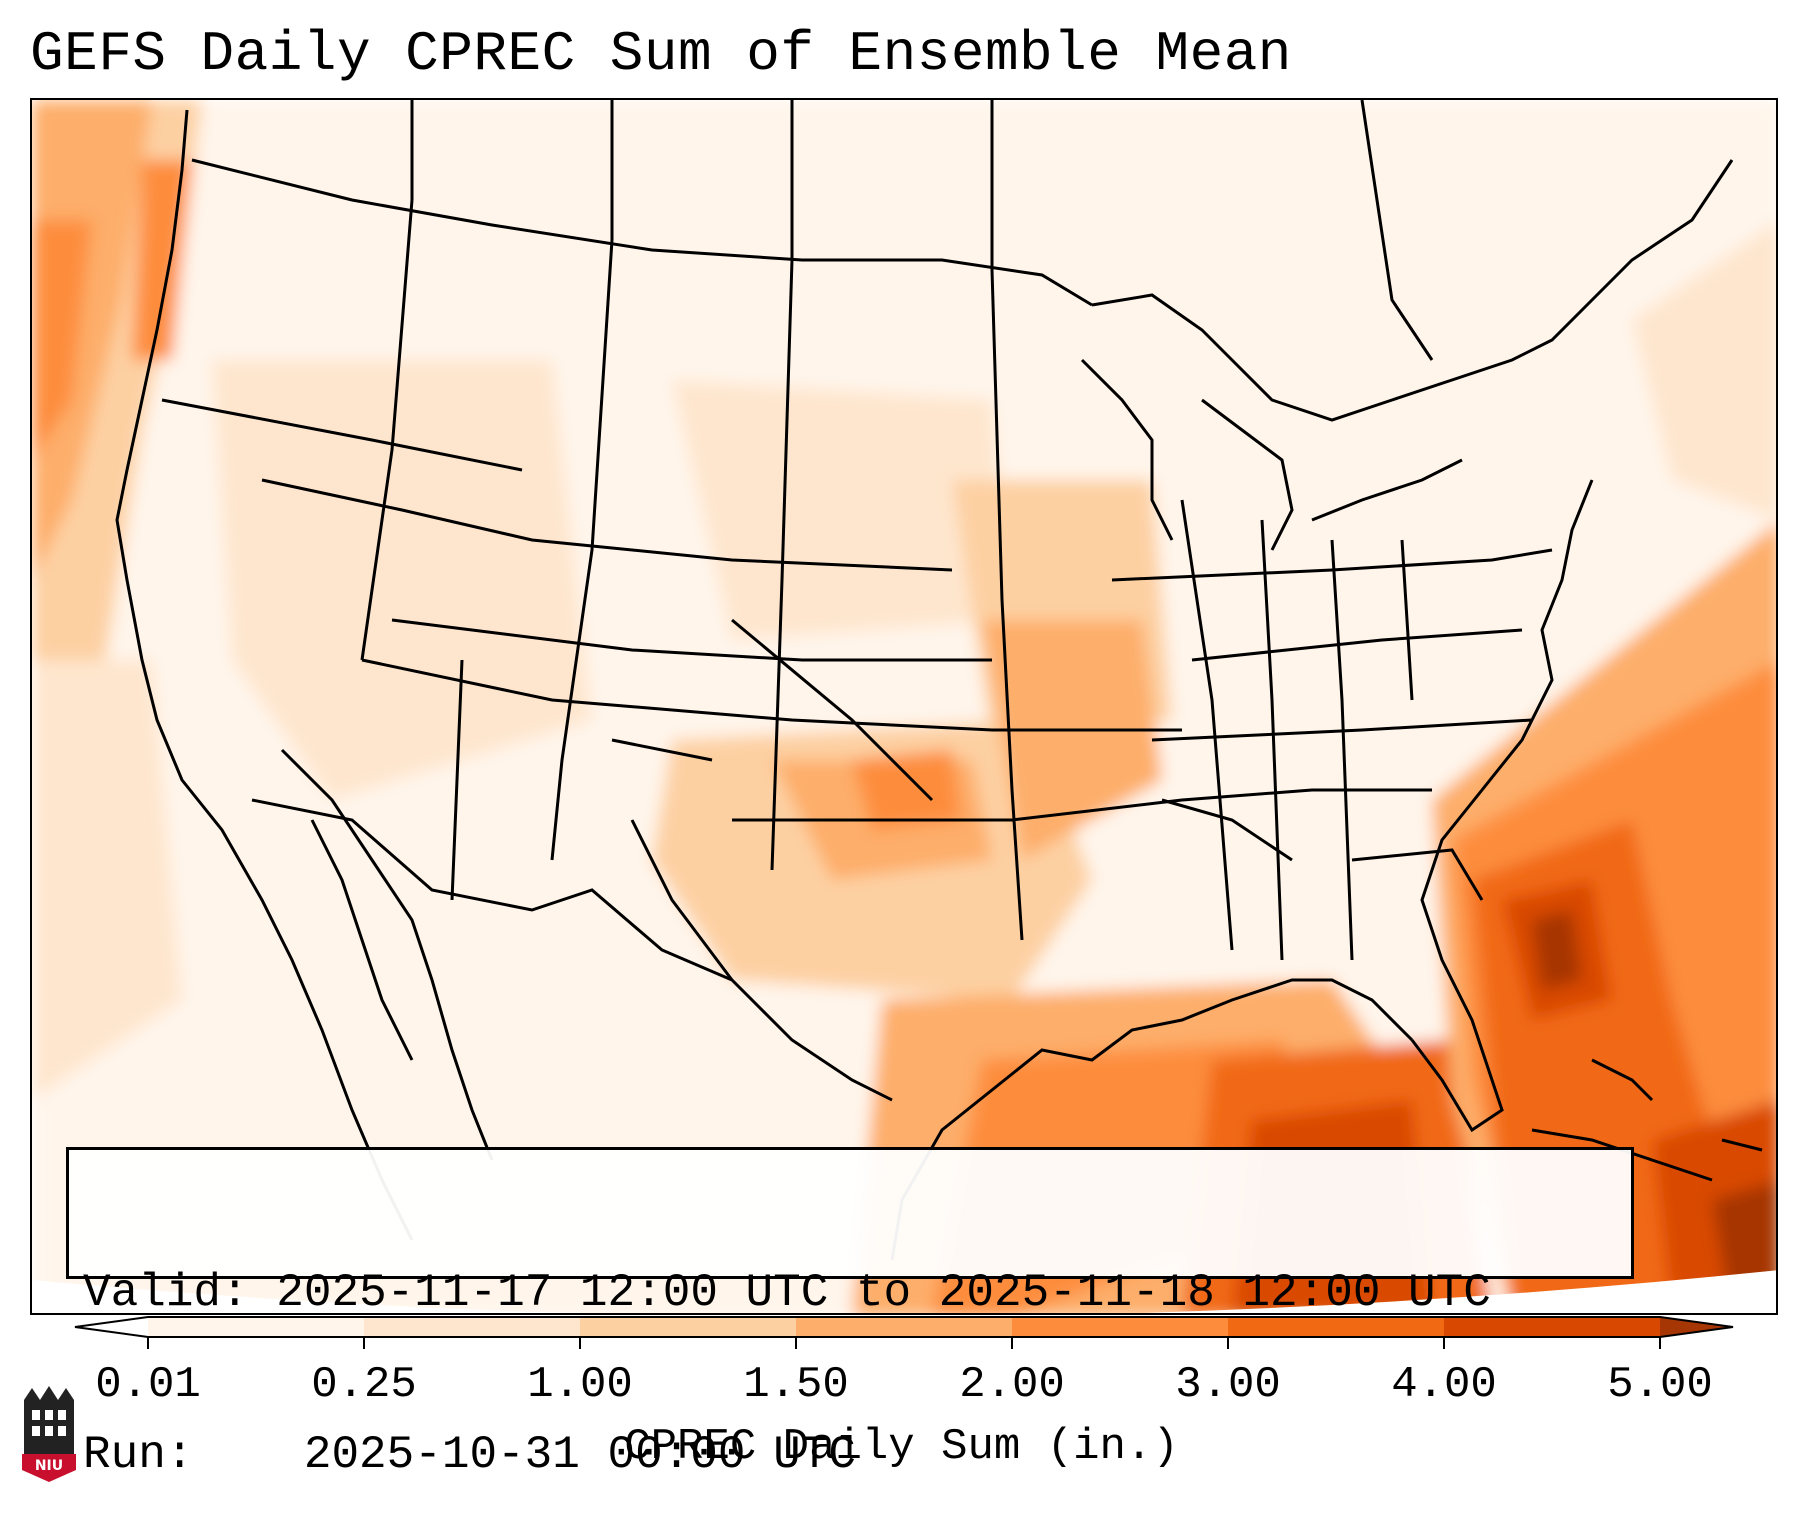 This screenshot has width=1803, height=1536. Describe the element at coordinates (1696, 1327) in the screenshot. I see `colorbar-extend-high` at that location.